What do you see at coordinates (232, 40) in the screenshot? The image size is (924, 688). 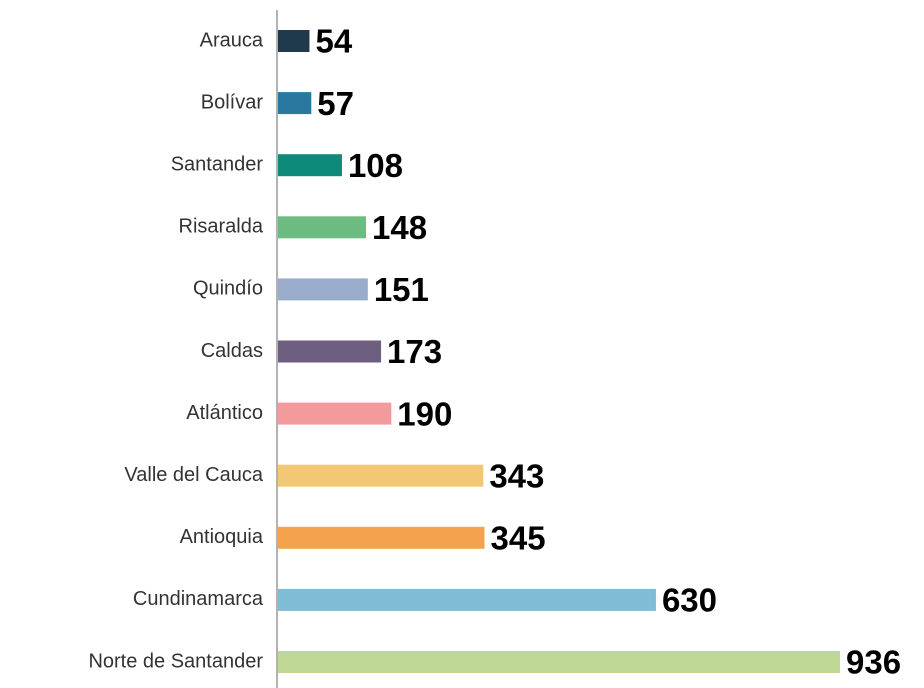 I see `category-label: Arauca` at bounding box center [232, 40].